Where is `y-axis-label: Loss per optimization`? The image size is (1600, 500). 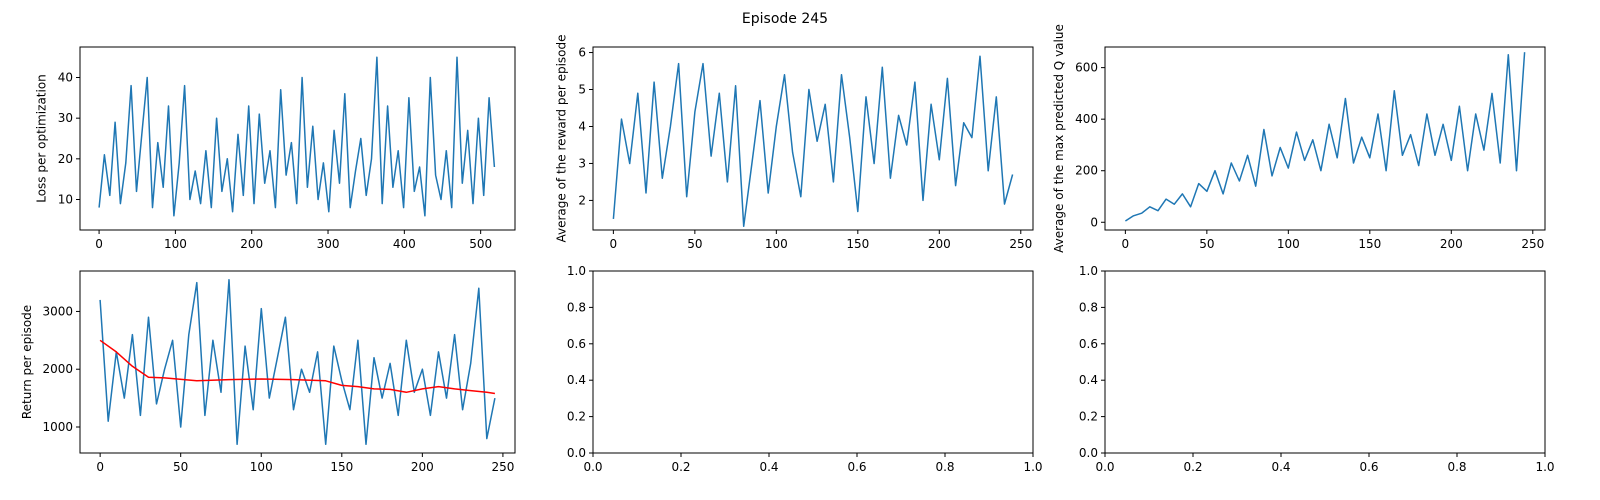 y-axis-label: Loss per optimization is located at coordinates (41, 138).